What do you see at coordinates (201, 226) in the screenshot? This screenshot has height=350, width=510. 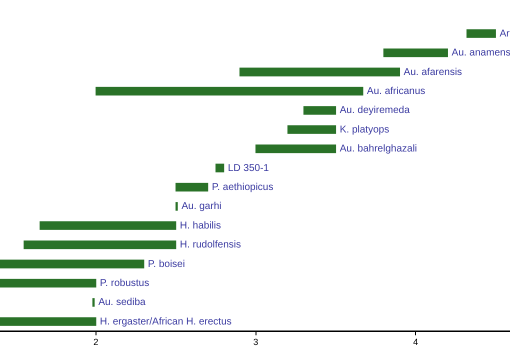 I see `annotation: H. habilis` at bounding box center [201, 226].